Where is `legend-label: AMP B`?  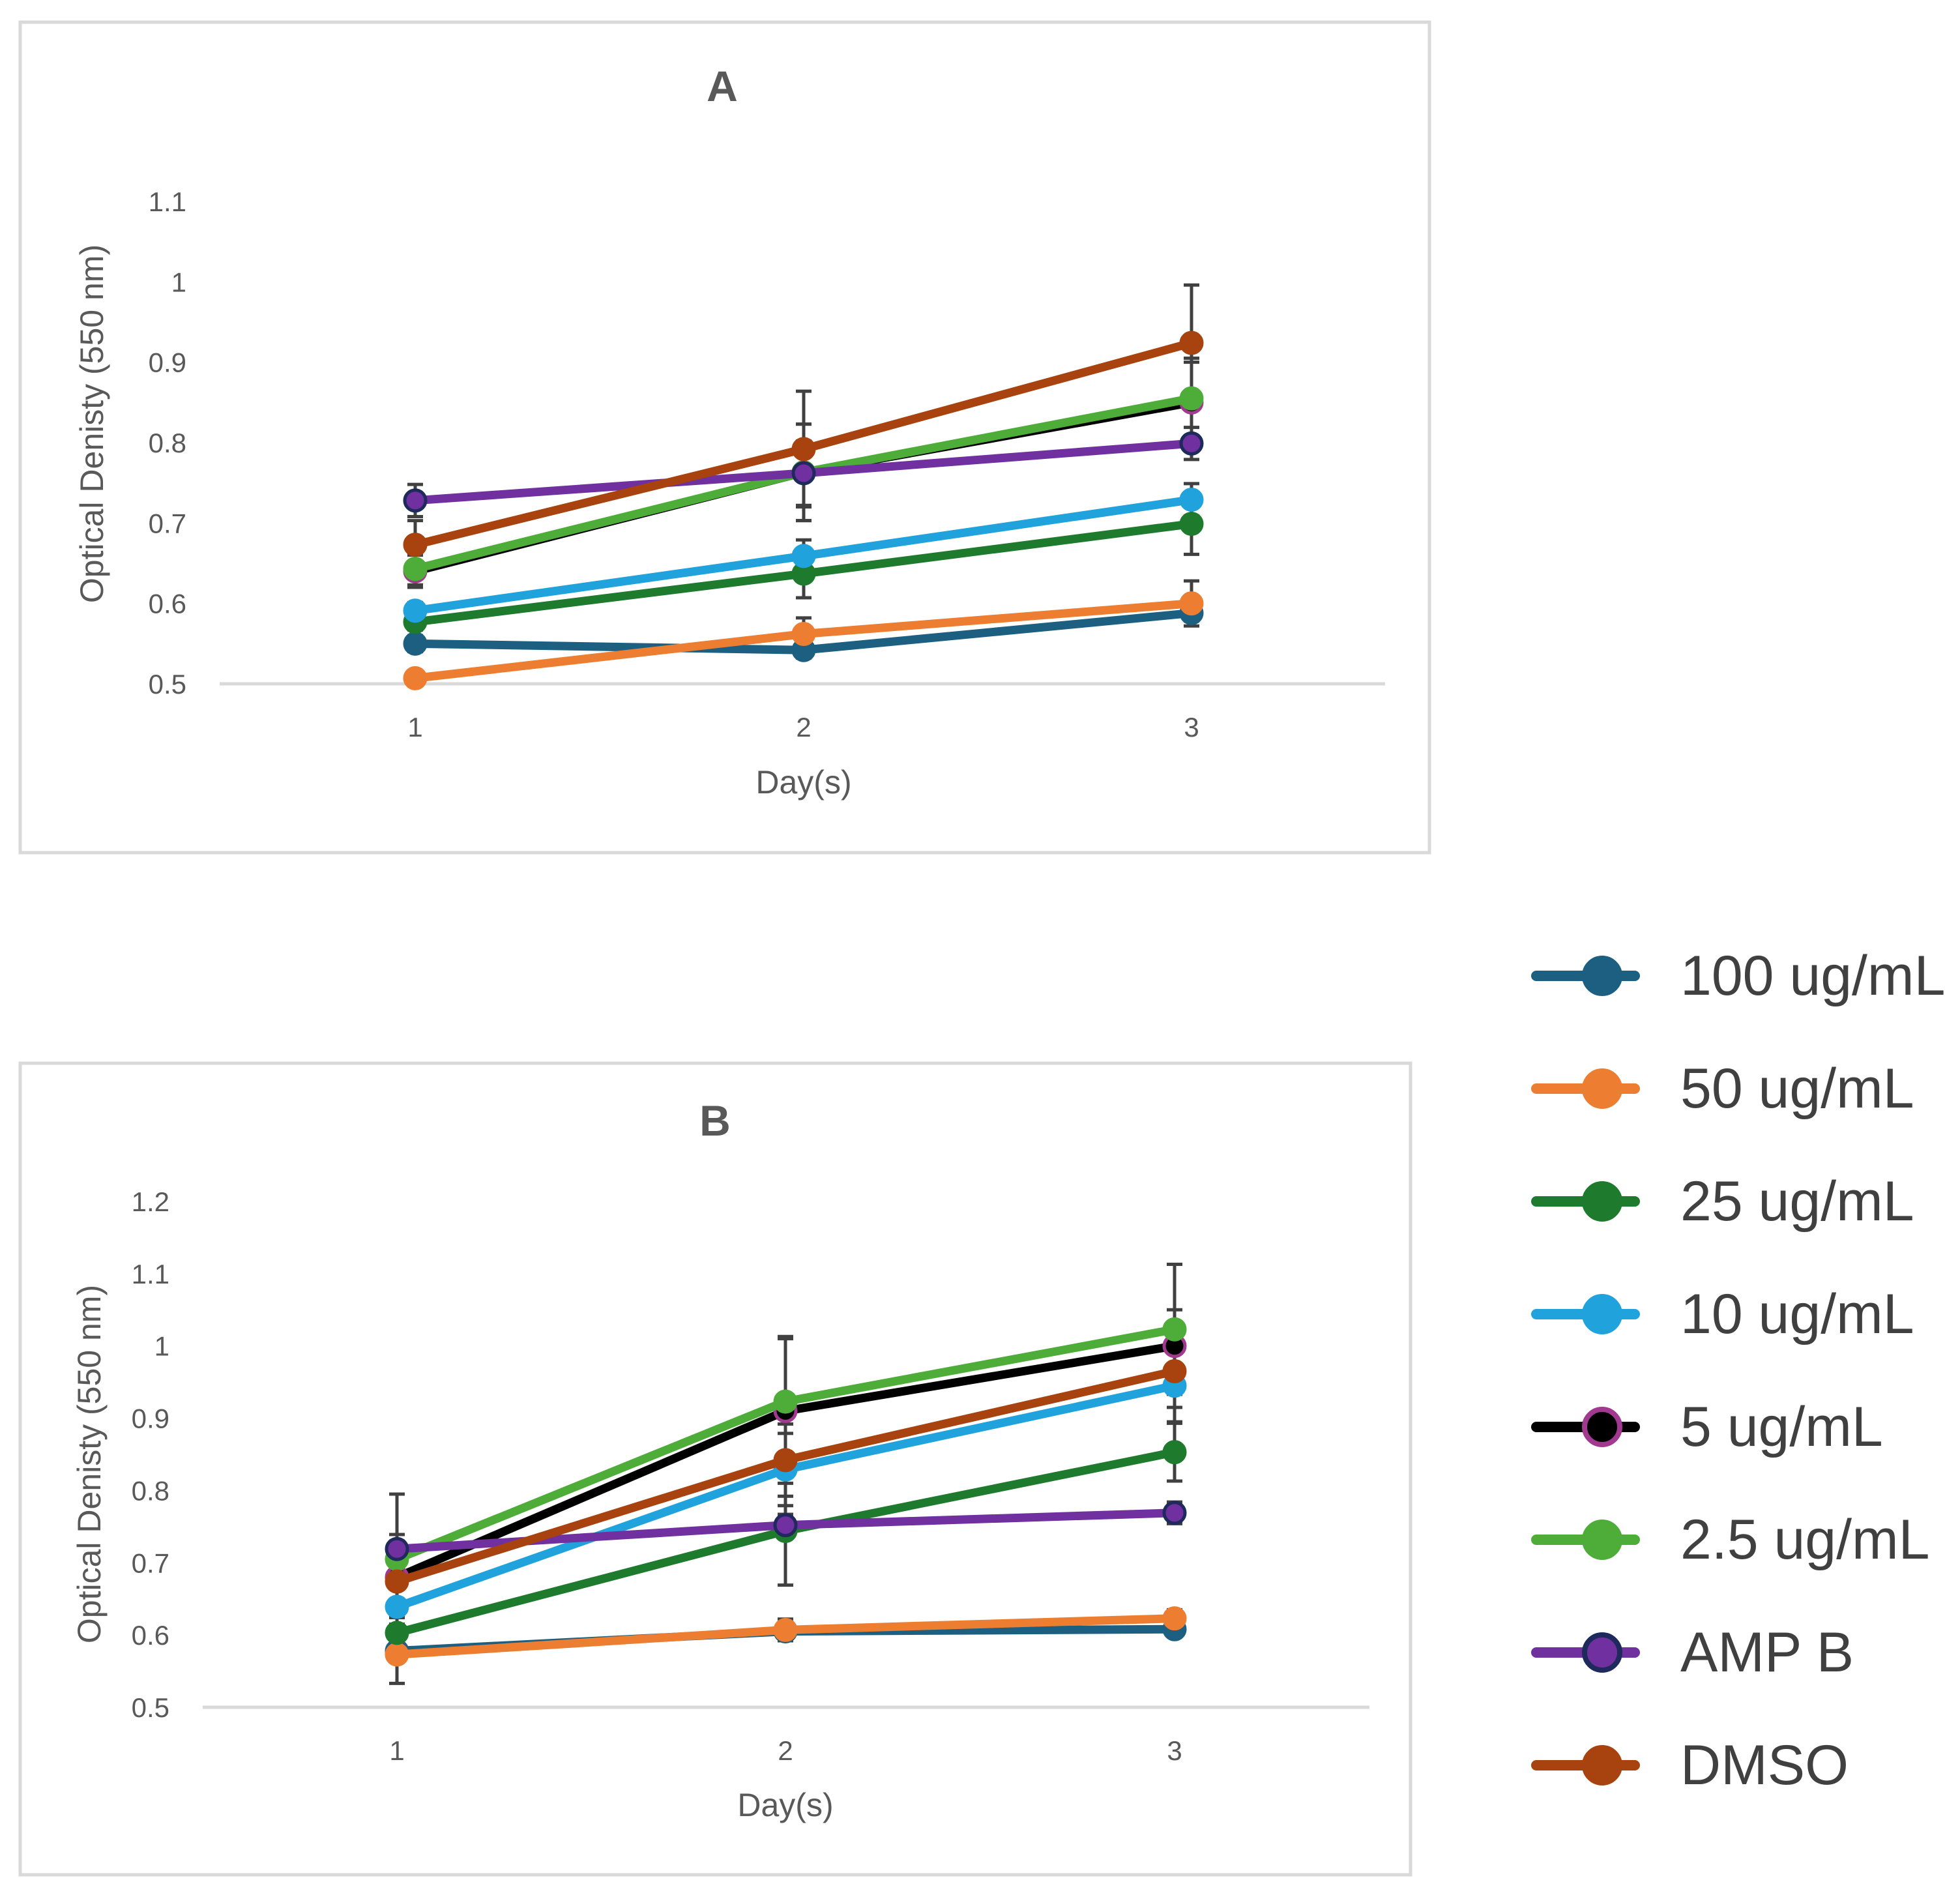
legend-label: AMP B is located at coordinates (1767, 1652).